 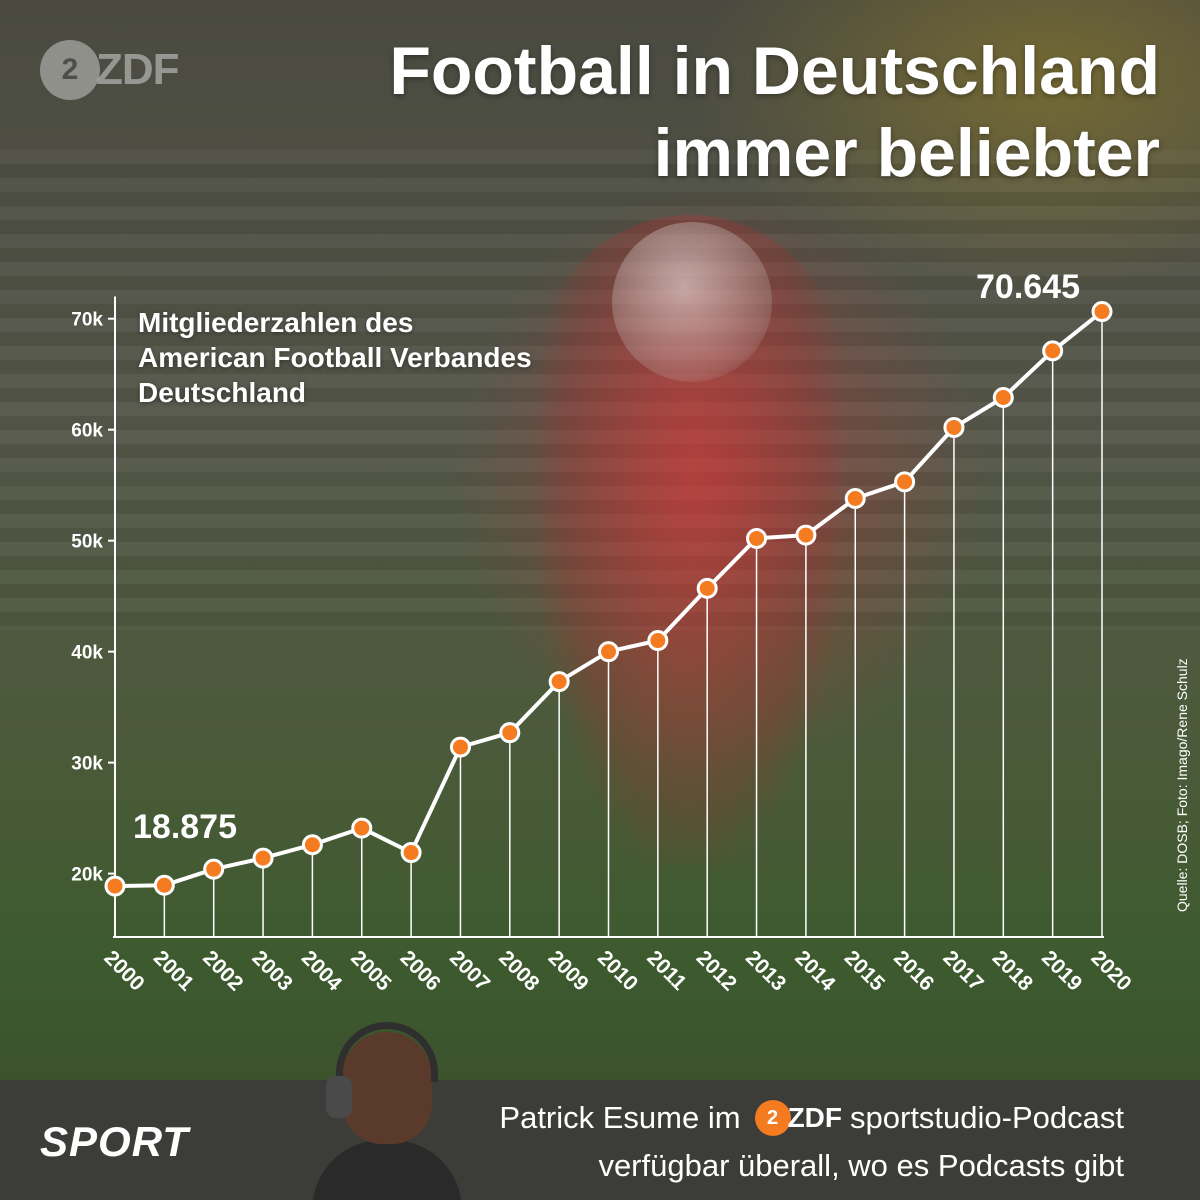 What do you see at coordinates (312, 845) in the screenshot?
I see `data-point-2004` at bounding box center [312, 845].